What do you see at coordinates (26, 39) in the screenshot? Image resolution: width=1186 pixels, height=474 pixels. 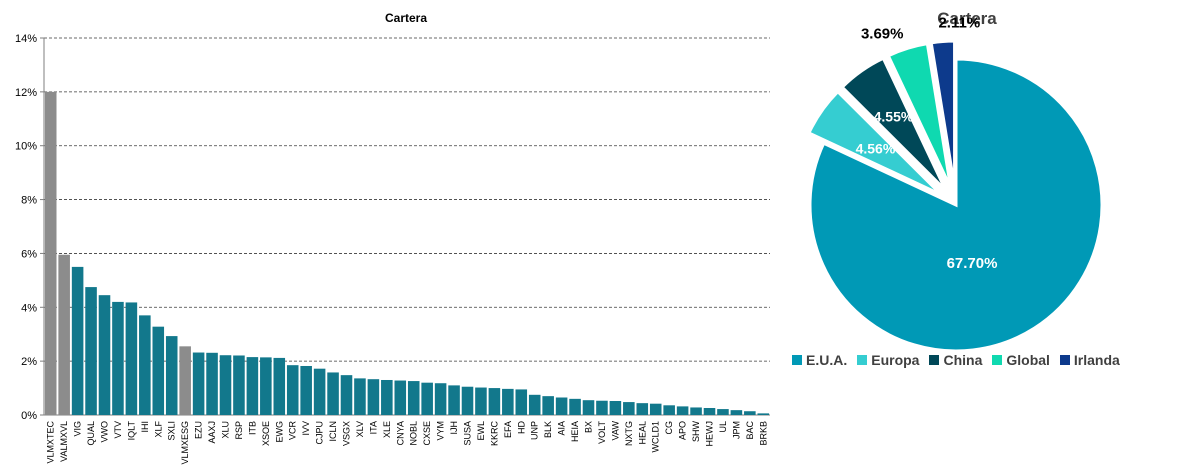 I see `y-tick-label: 14%` at bounding box center [26, 39].